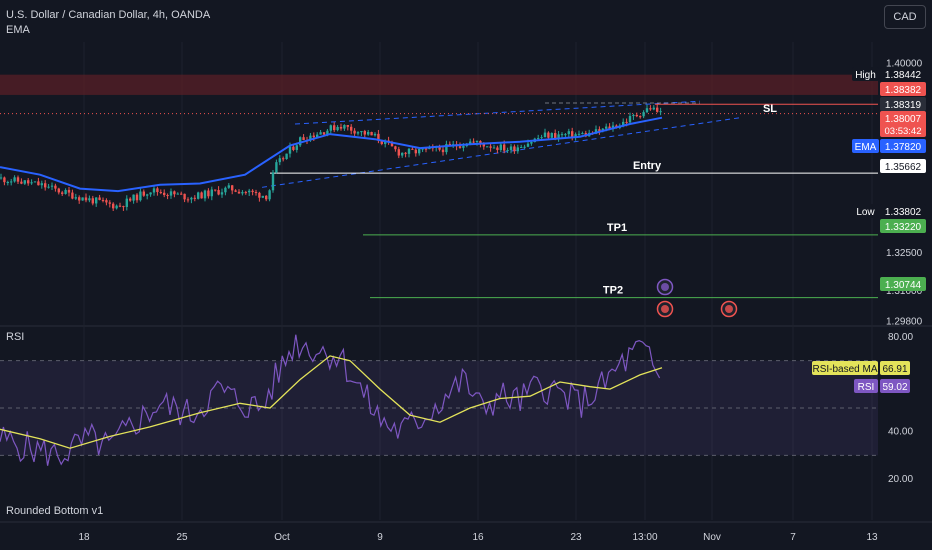 This screenshot has height=550, width=932. What do you see at coordinates (478, 537) in the screenshot?
I see `time-axis: 18 25 Oct 9 16 23 13:00 Nov 7 13` at bounding box center [478, 537].